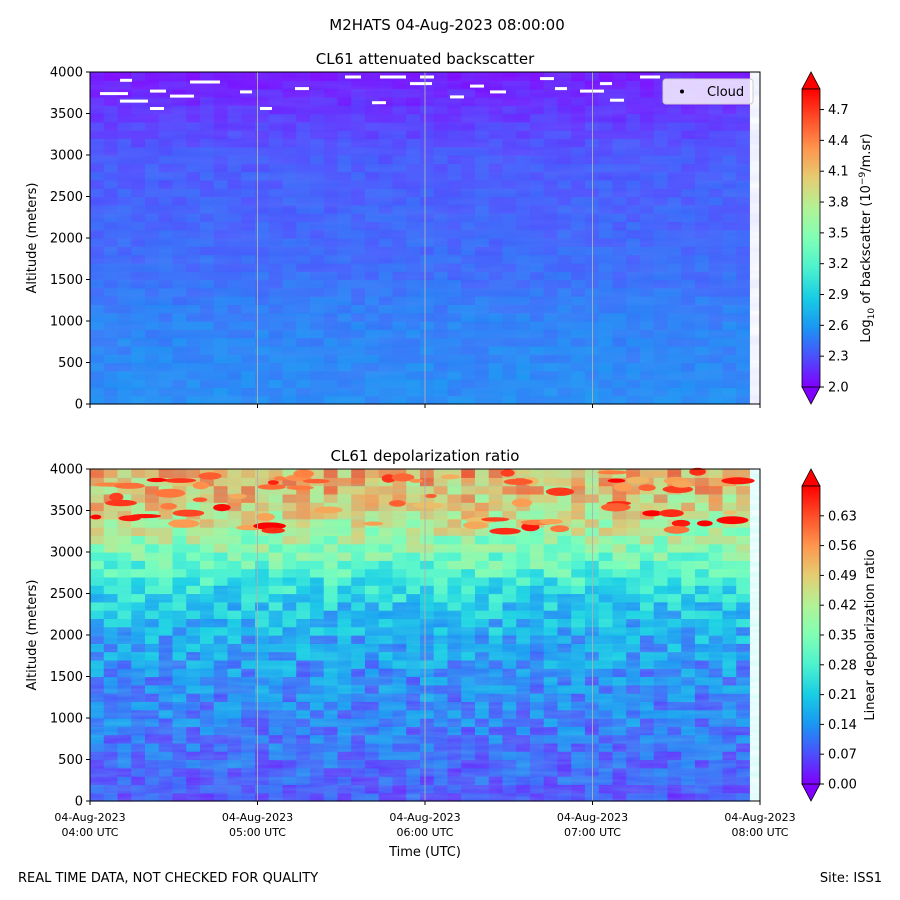  Describe the element at coordinates (708, 91) in the screenshot. I see `cloud-legend: Cloud` at that location.